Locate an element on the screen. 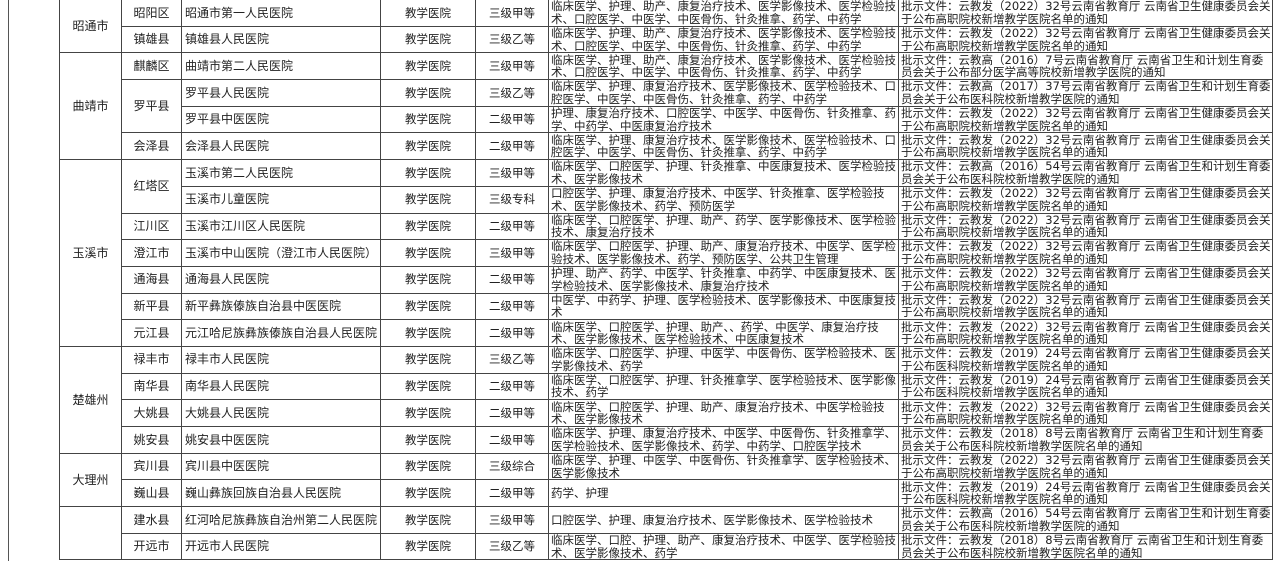 The image size is (1280, 561). hospital-name-cell: 罗平县人民医院 is located at coordinates (281, 93).